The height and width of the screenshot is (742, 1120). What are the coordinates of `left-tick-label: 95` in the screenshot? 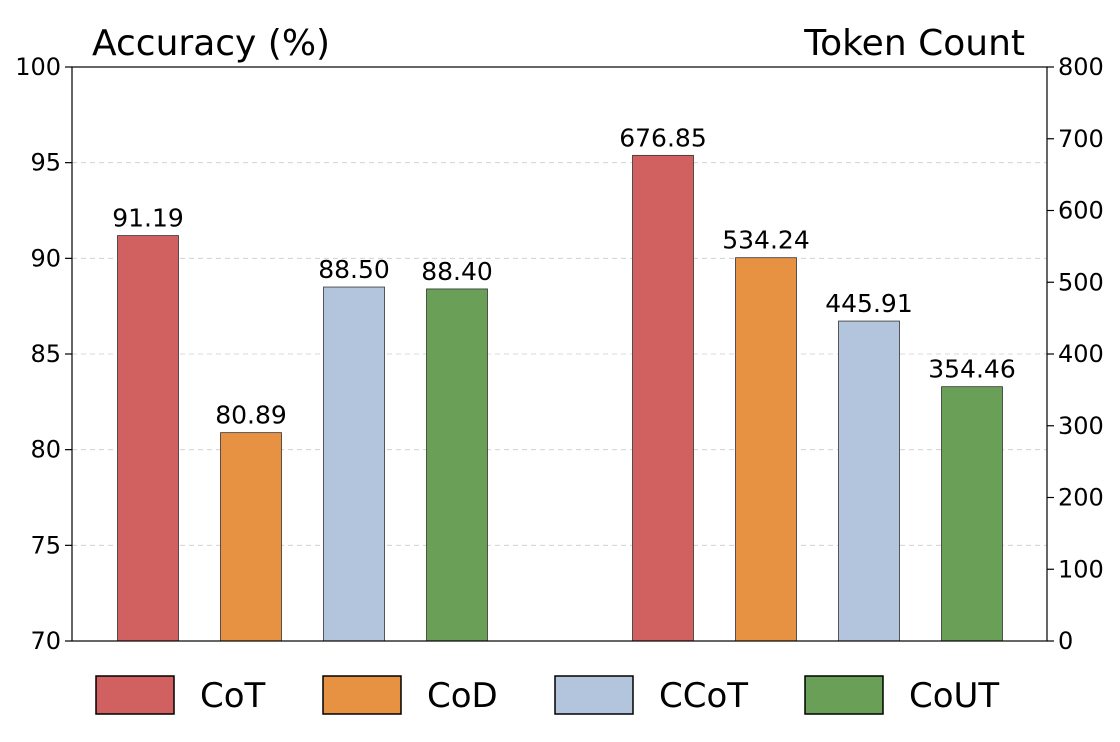 It's located at (45, 163).